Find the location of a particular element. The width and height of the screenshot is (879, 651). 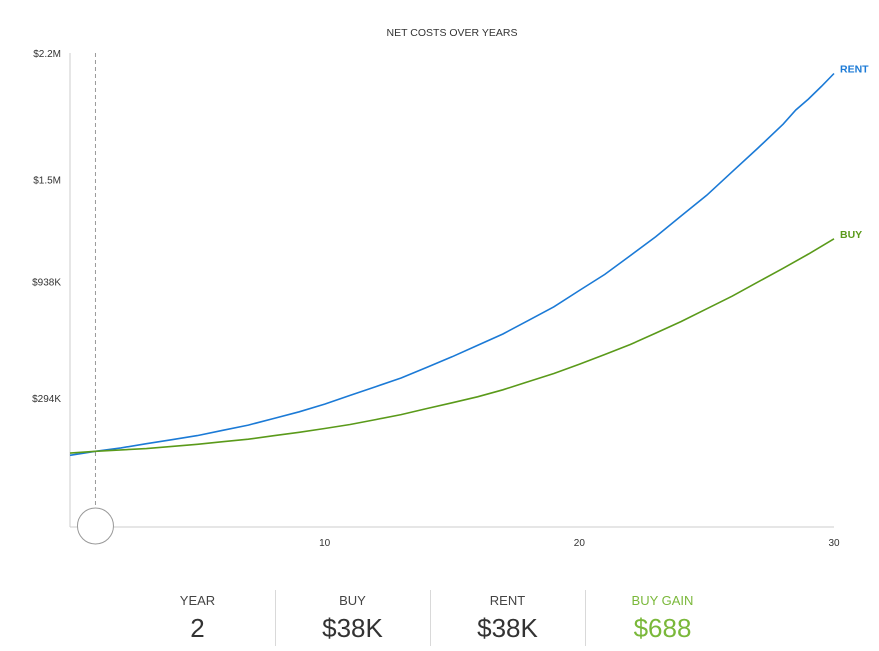

y-tick-label: $2.2M is located at coordinates (47, 54).